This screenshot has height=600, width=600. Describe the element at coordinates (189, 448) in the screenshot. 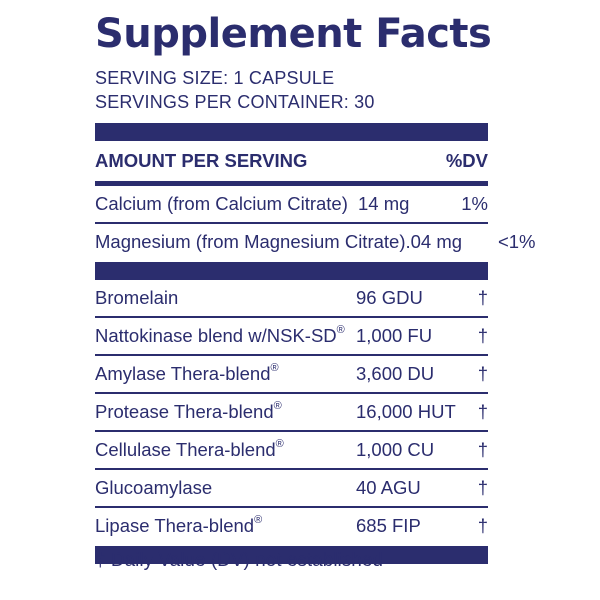

I see `ingredient-name: Cellulase Thera-blend®` at that location.